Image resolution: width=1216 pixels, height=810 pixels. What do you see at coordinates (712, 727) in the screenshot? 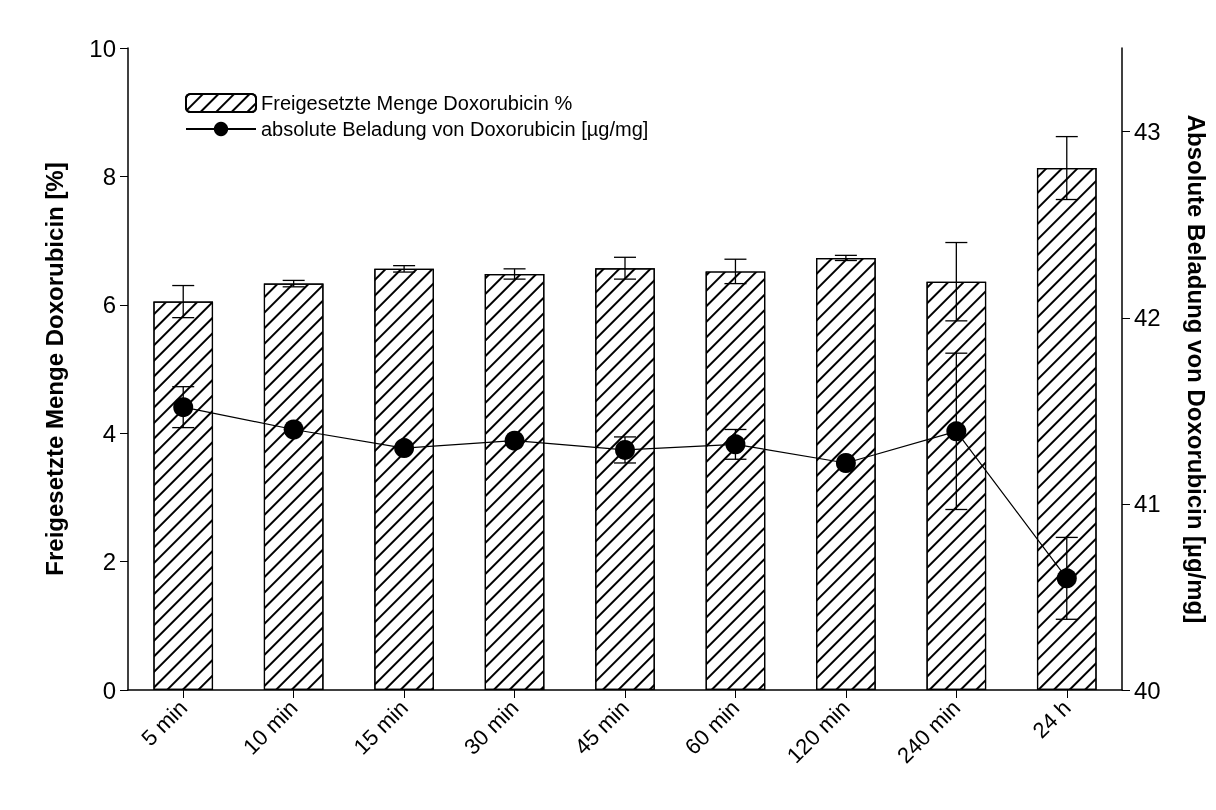
I see `x-tick-label: 60 min` at bounding box center [712, 727].